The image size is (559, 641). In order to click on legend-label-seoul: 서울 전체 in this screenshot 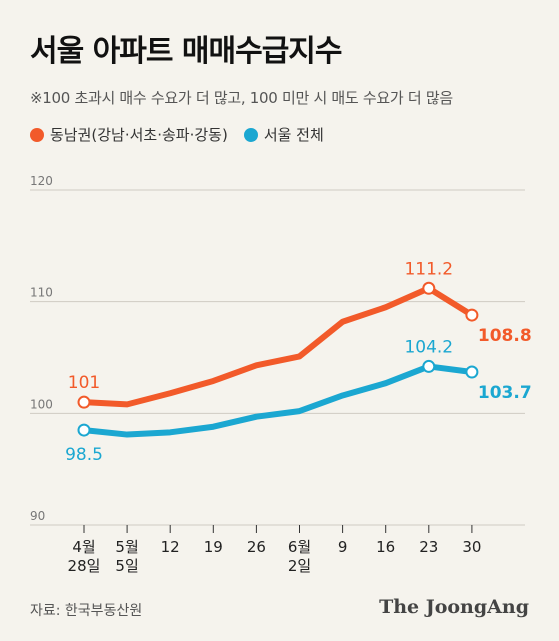, I will do `click(293, 135)`.